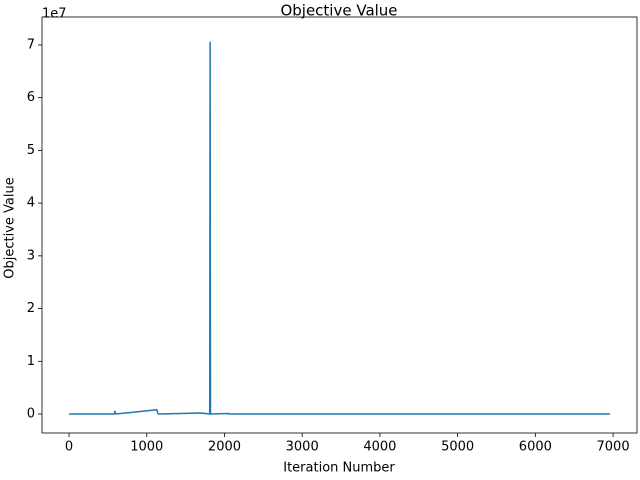  I want to click on y-tick-label: 0, so click(31, 414).